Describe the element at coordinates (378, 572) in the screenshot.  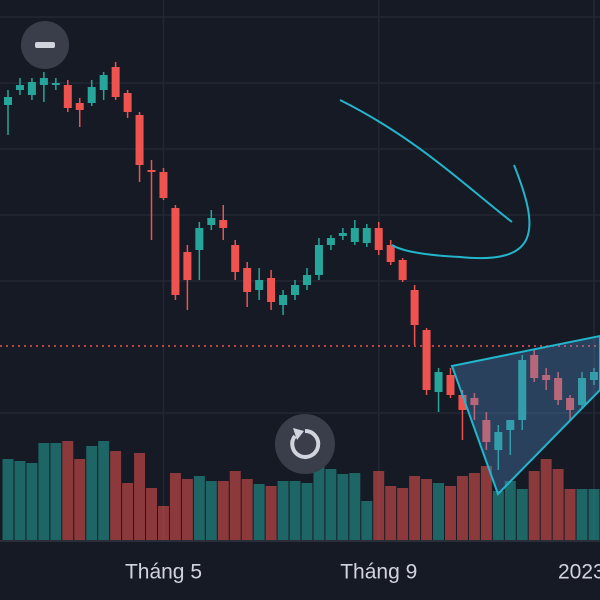
I see `x-tick-label: Tháng 9` at that location.